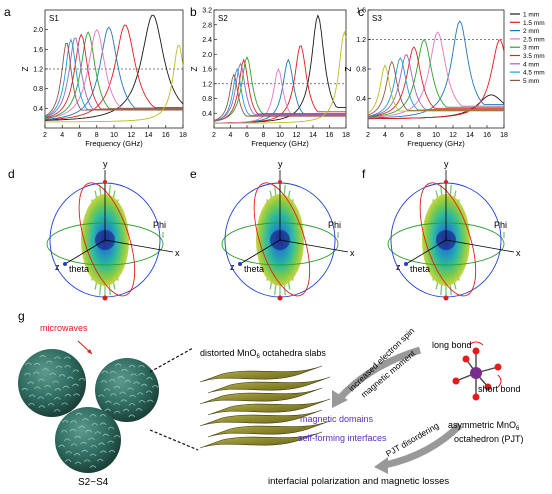 The image size is (552, 494). Describe the element at coordinates (446, 298) in the screenshot. I see `pole-marker-bottom` at that location.